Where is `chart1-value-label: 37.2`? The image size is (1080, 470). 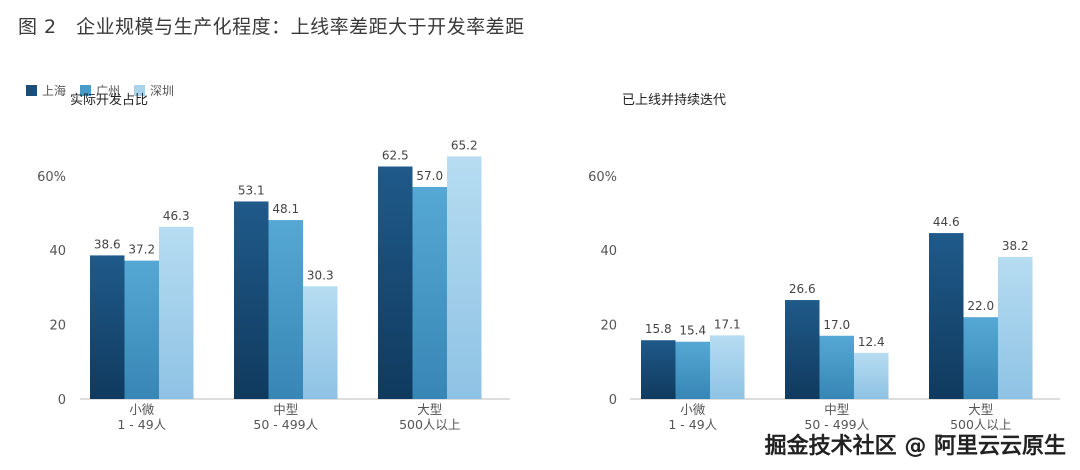 chart1-value-label: 37.2 is located at coordinates (141, 250).